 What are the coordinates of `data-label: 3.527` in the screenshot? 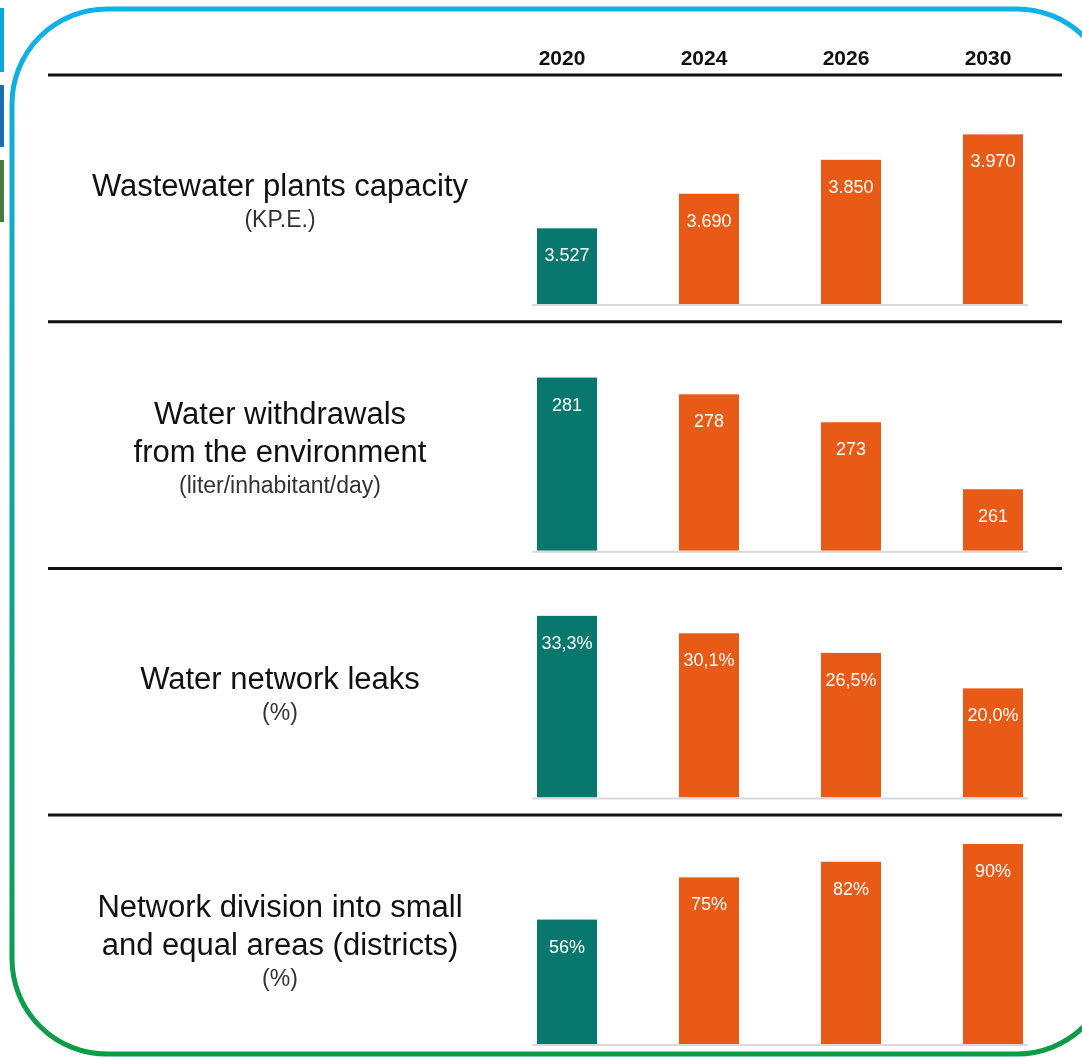 It's located at (567, 255).